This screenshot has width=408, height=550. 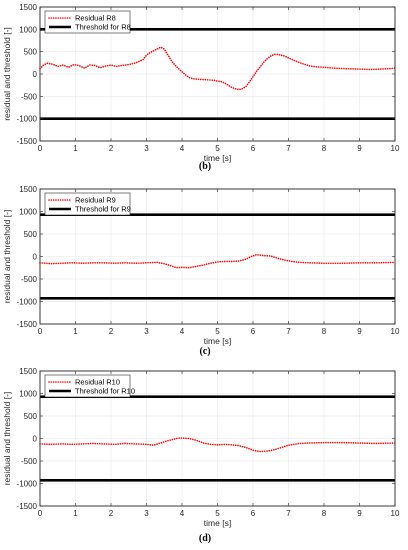 I want to click on series-residual-r8, so click(x=217, y=68).